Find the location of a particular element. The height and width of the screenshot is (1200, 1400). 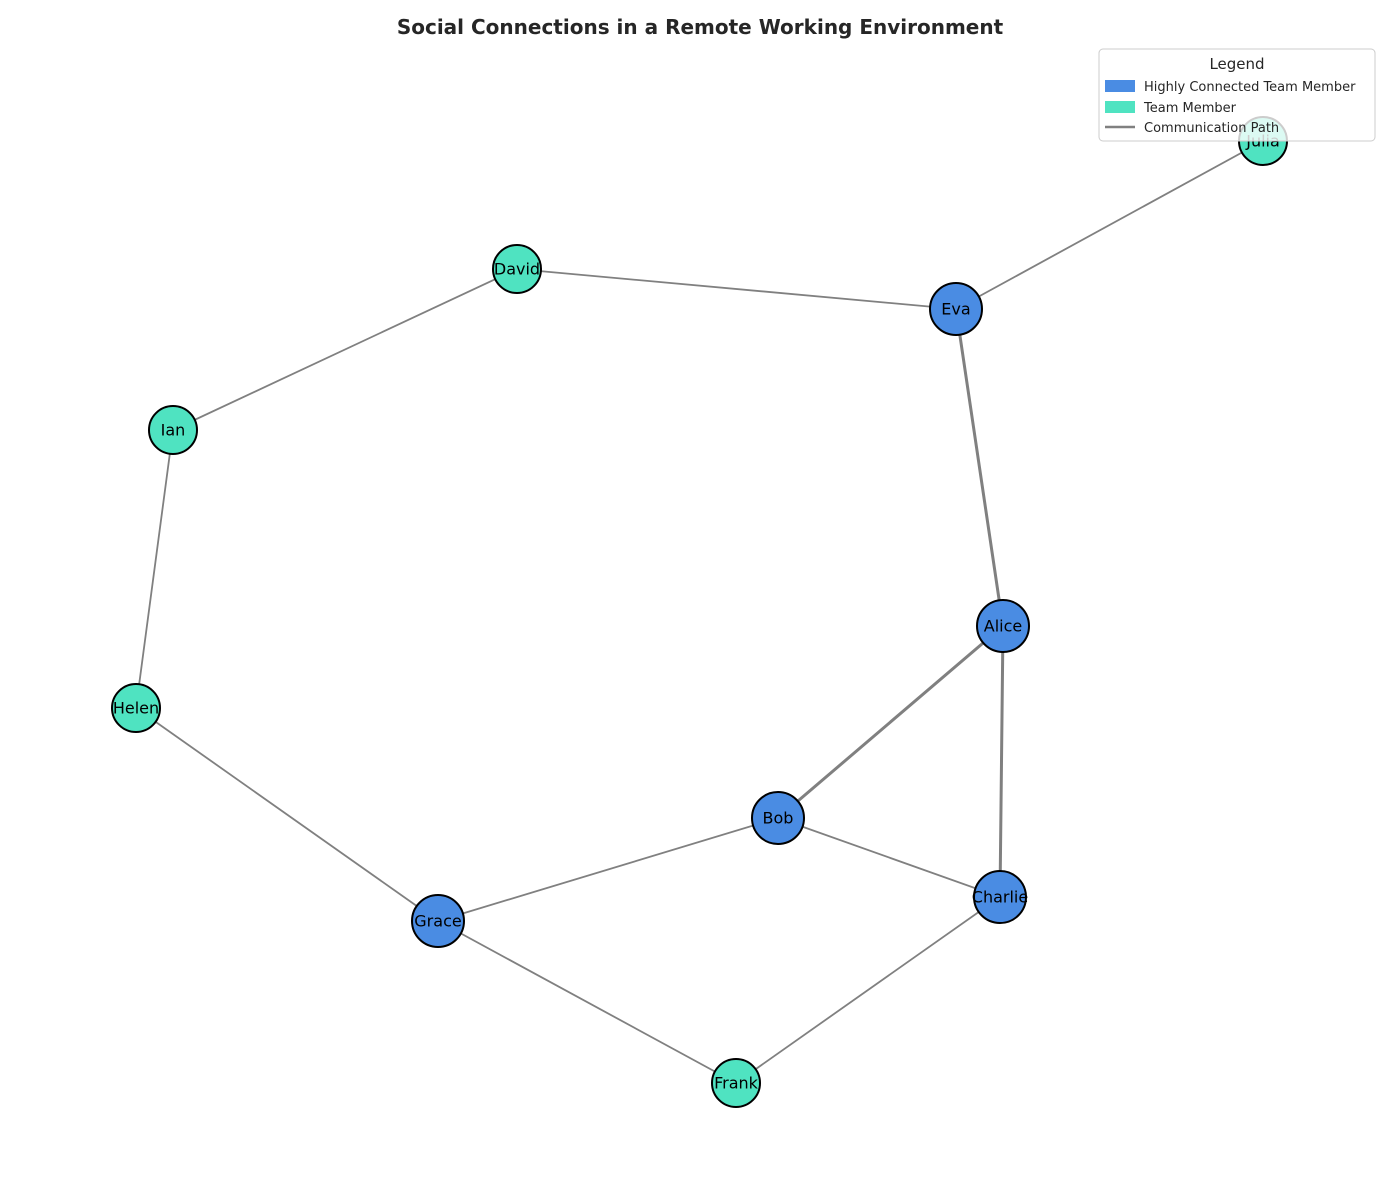

node-circle-bob is located at coordinates (778, 818).